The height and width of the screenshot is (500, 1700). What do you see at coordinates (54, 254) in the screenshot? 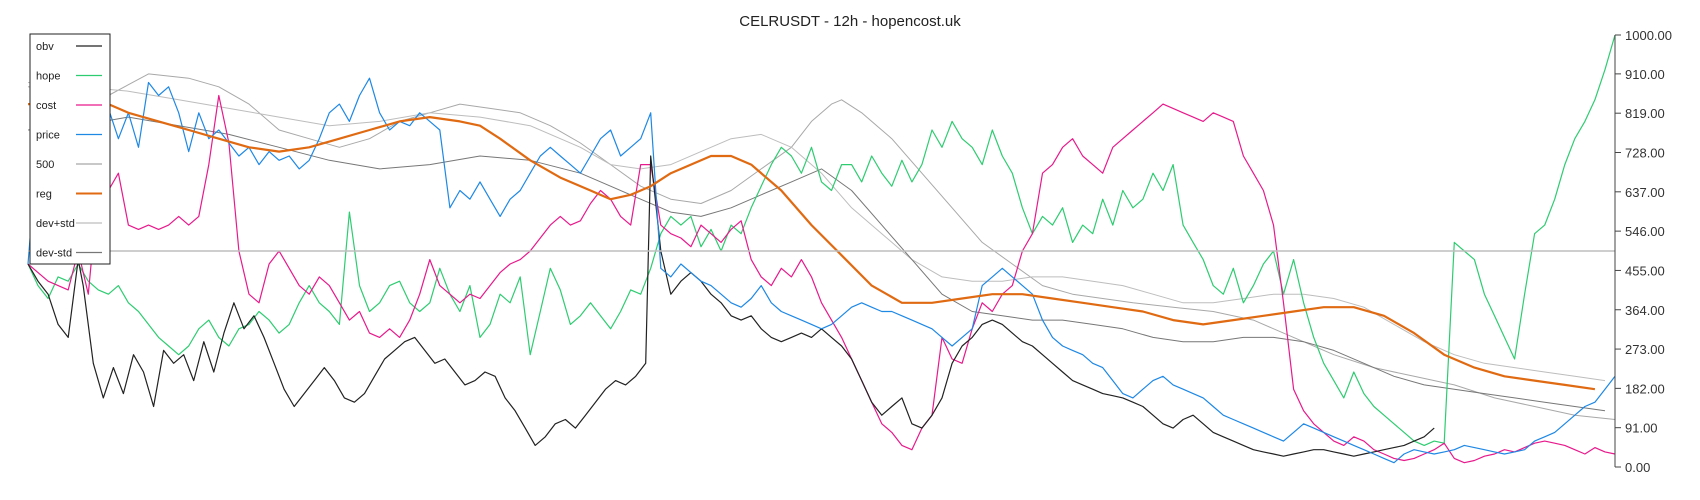
I see `legend-label-dev-std: dev-std` at bounding box center [54, 254].